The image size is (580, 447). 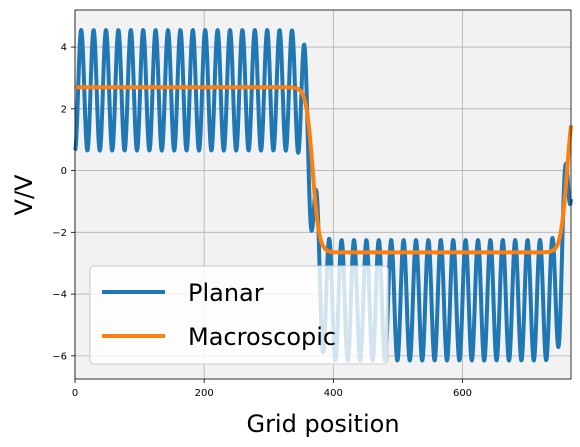 I want to click on legend: Planar Macroscopic, so click(x=239, y=315).